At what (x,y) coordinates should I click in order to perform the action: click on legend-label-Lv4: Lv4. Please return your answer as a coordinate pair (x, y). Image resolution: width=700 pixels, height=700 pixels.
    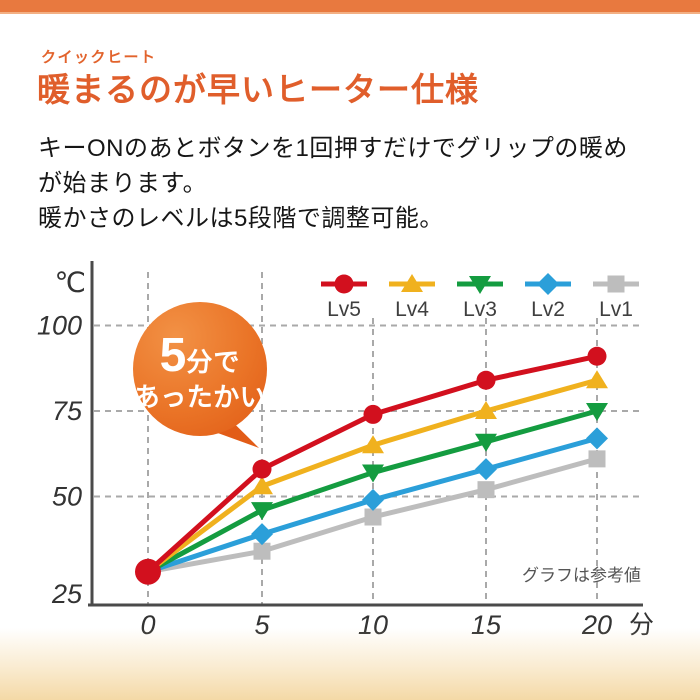
    Looking at the image, I should click on (412, 309).